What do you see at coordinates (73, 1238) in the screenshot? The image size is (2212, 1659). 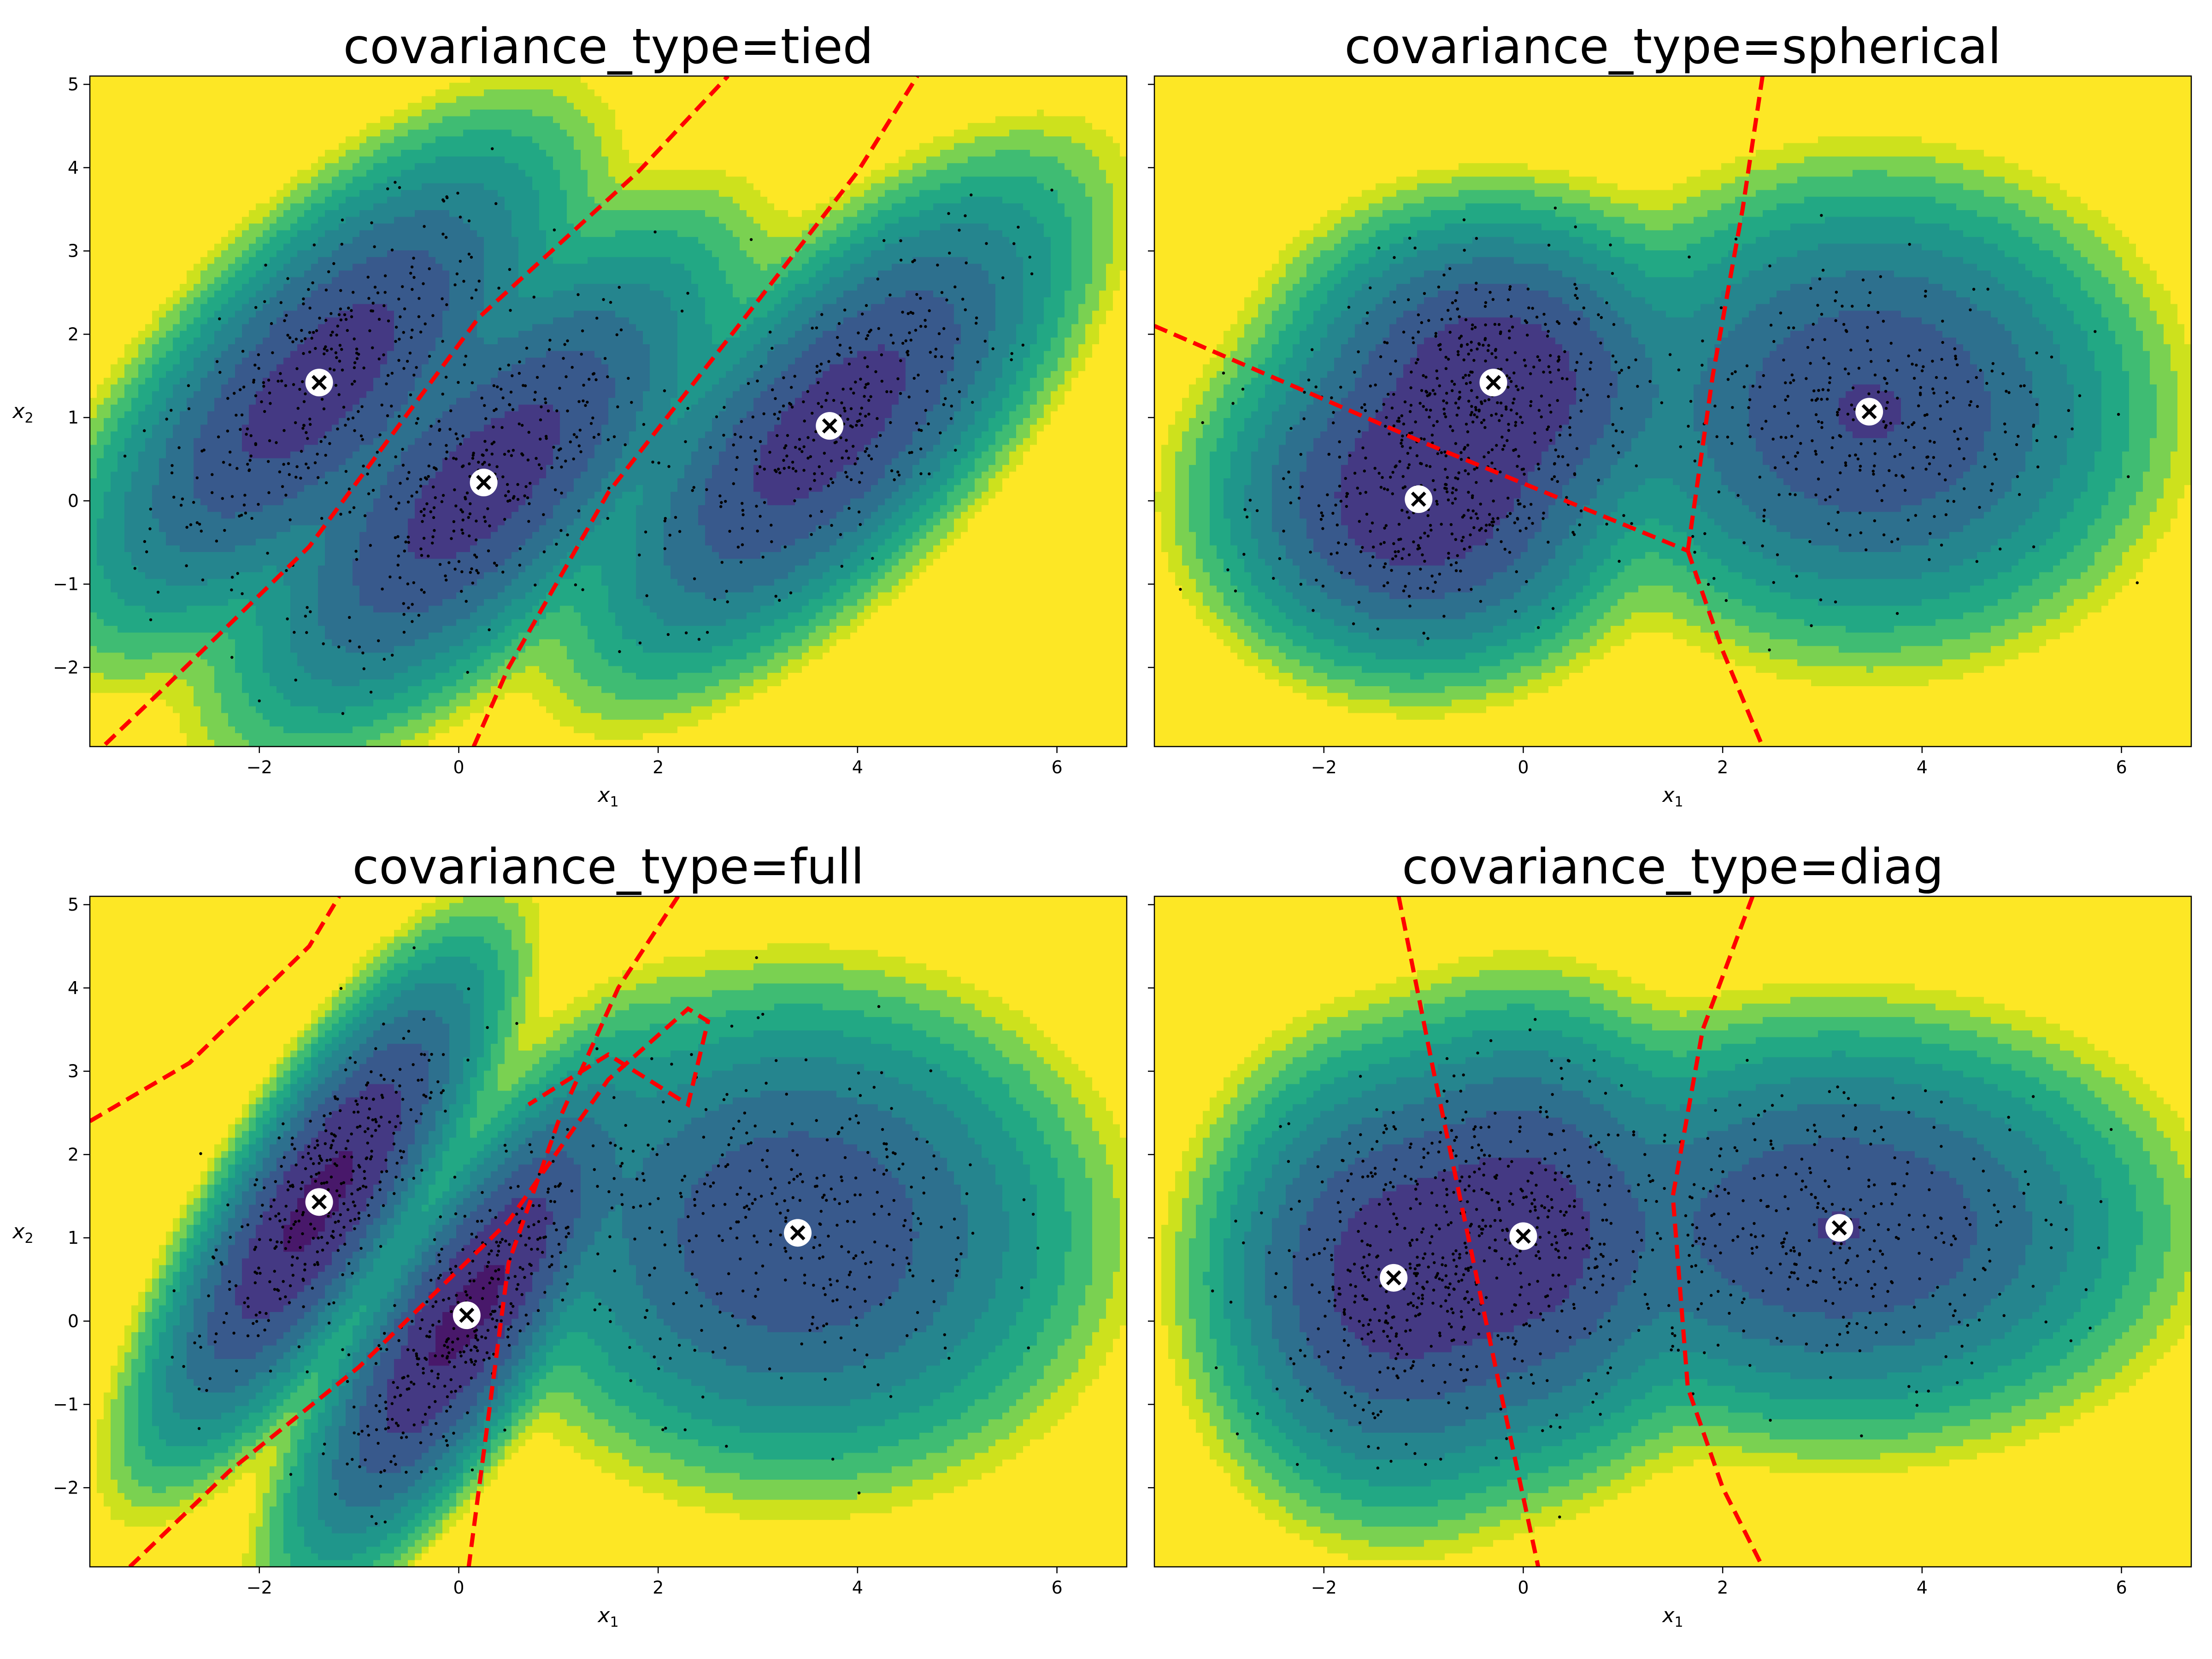 I see `y-tick-label: 1` at bounding box center [73, 1238].